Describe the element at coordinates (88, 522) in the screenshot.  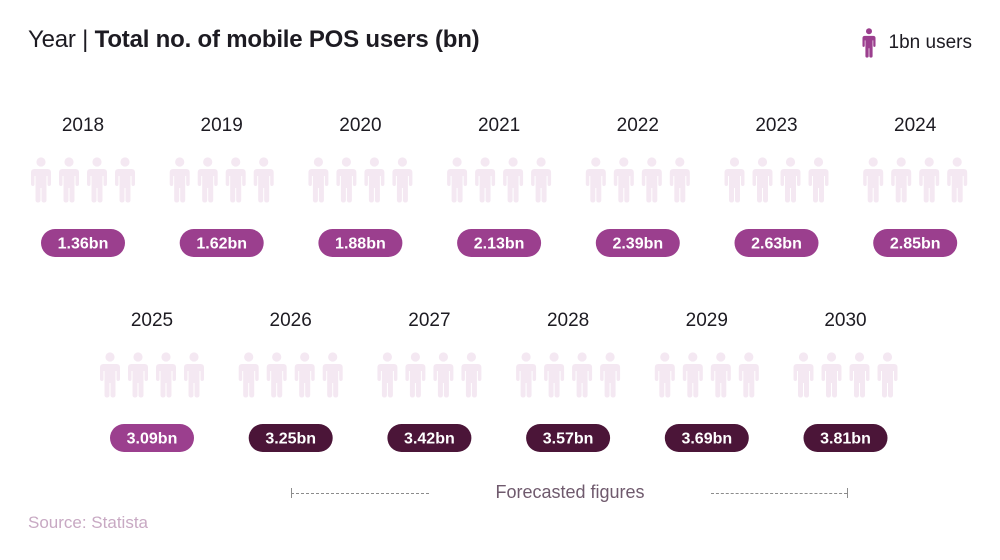
I see `source-note: Source: Statista` at that location.